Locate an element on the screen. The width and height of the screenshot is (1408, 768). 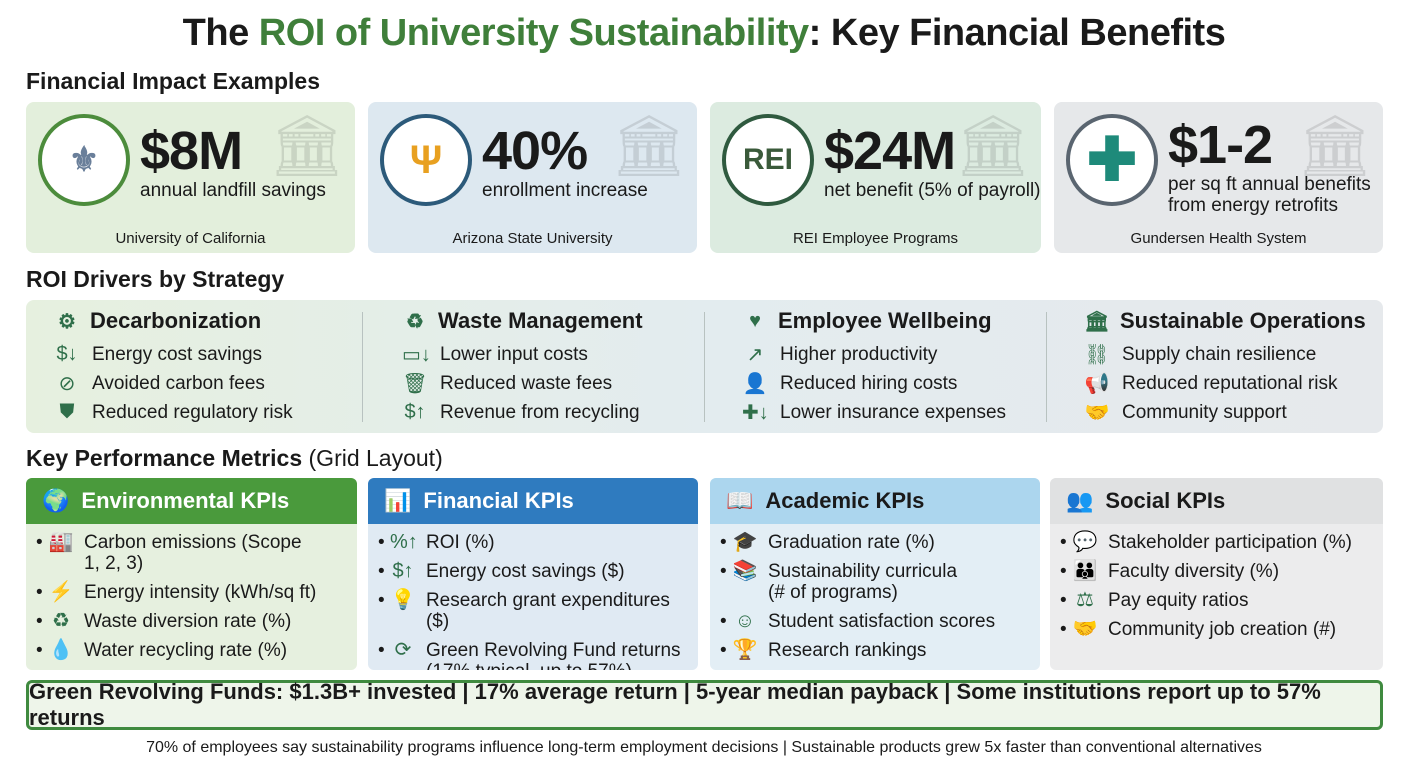
medical-cross-logo: ✚ is located at coordinates (1112, 160).